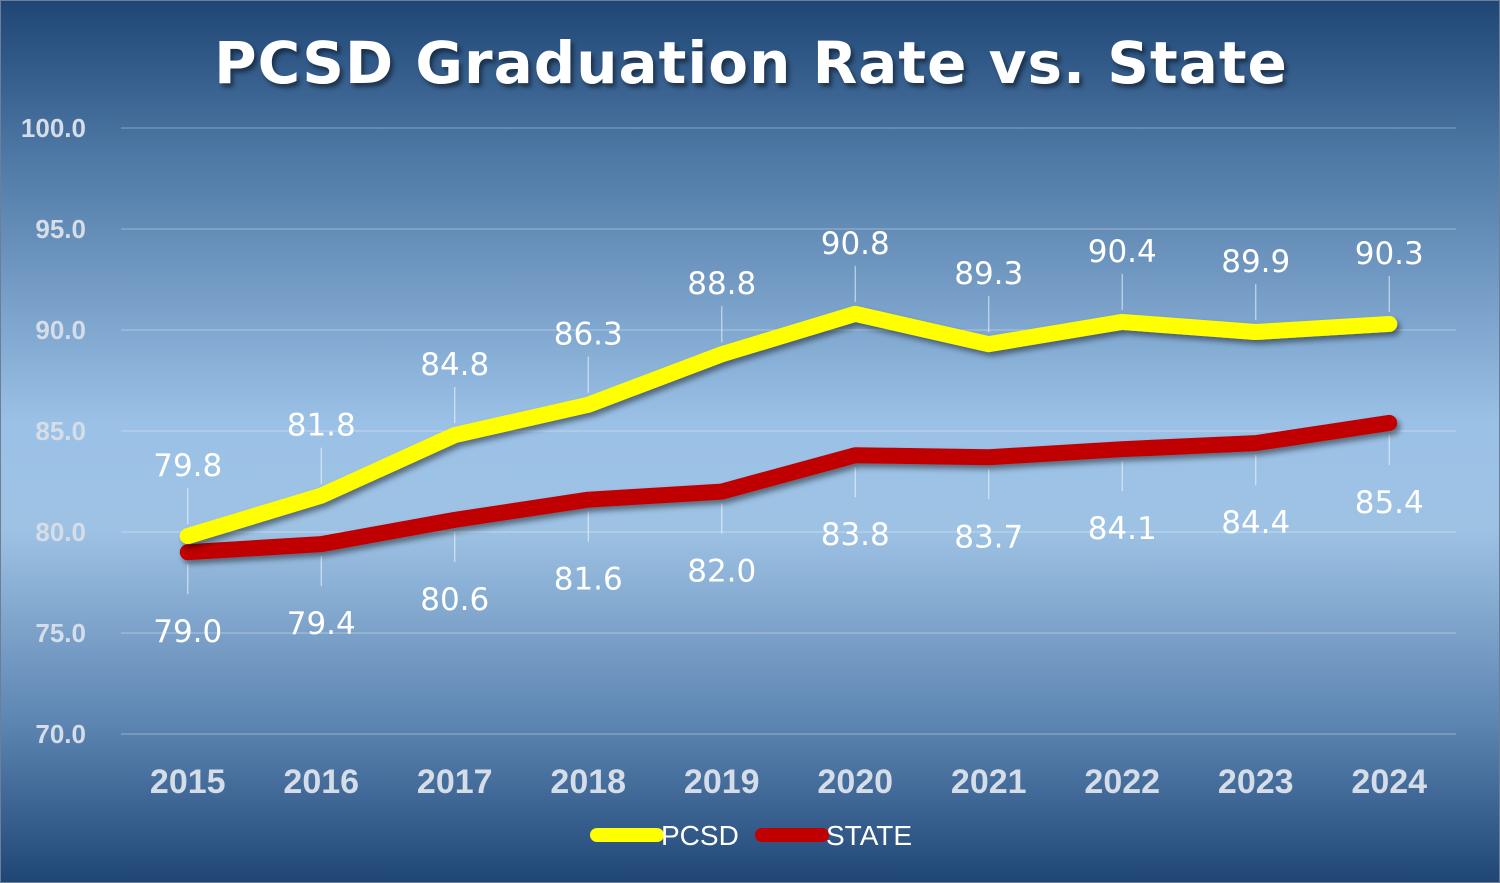 Image resolution: width=1500 pixels, height=883 pixels. Describe the element at coordinates (721, 572) in the screenshot. I see `data-label-state: 82.0` at that location.